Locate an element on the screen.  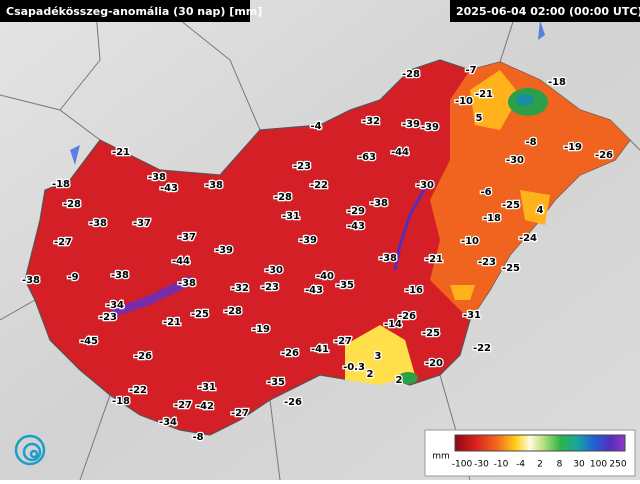
station-value: -40 is located at coordinates (325, 276).